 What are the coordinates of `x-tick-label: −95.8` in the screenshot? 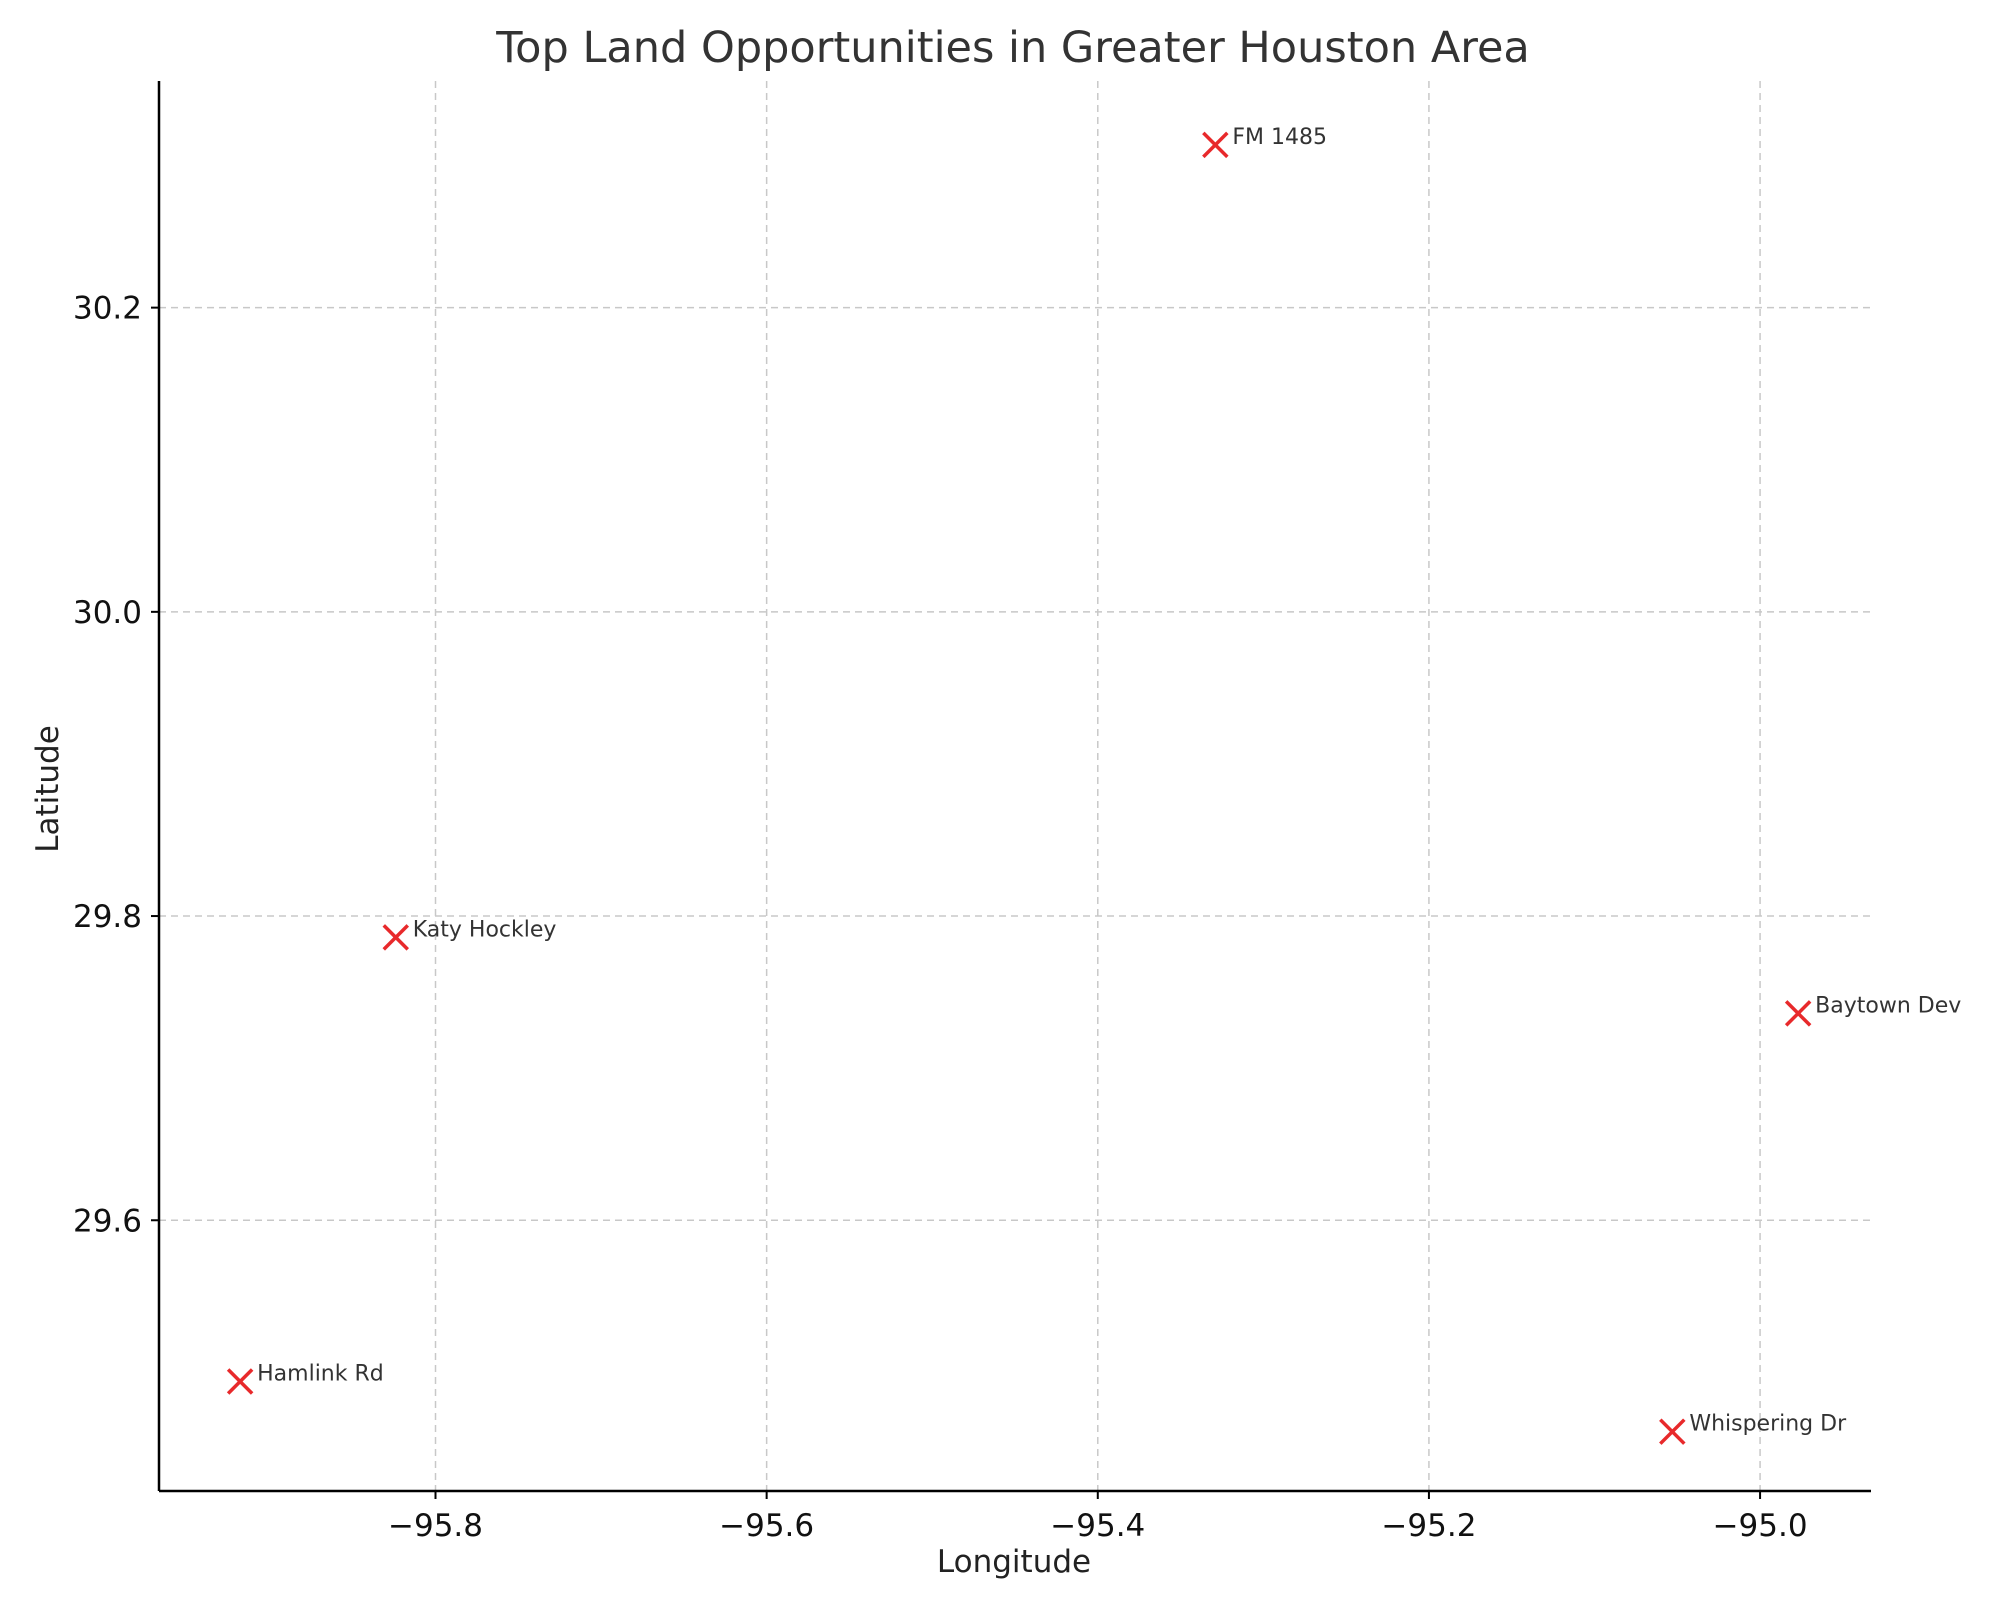 It's located at (435, 1526).